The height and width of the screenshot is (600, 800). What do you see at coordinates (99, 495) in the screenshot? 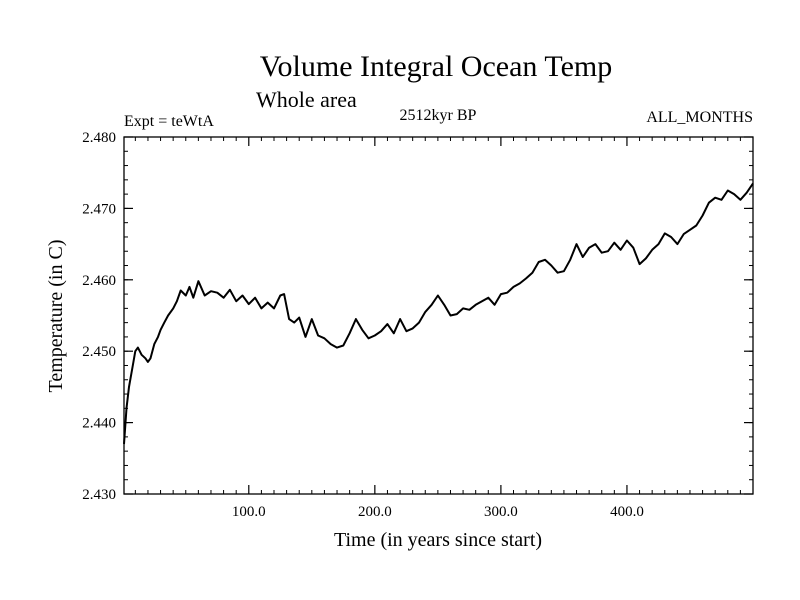
I see `y-tick-label: 2.430` at bounding box center [99, 495].